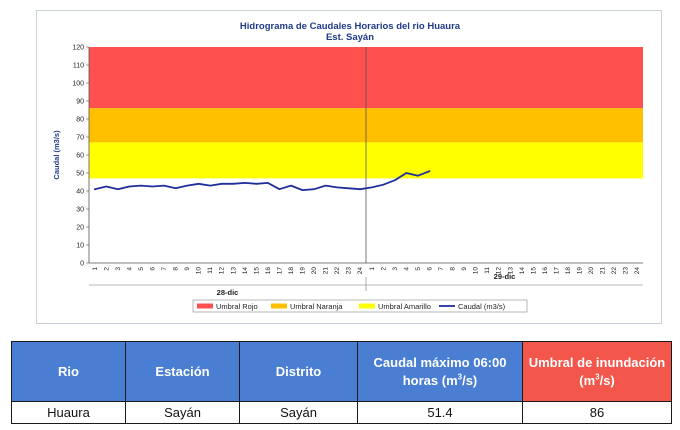 The height and width of the screenshot is (430, 680). I want to click on legend-label: Caudal (m3/s), so click(482, 306).